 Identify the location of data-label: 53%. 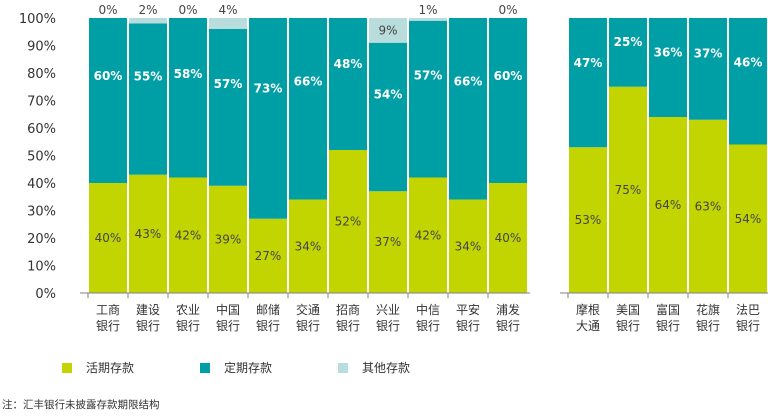
(588, 220).